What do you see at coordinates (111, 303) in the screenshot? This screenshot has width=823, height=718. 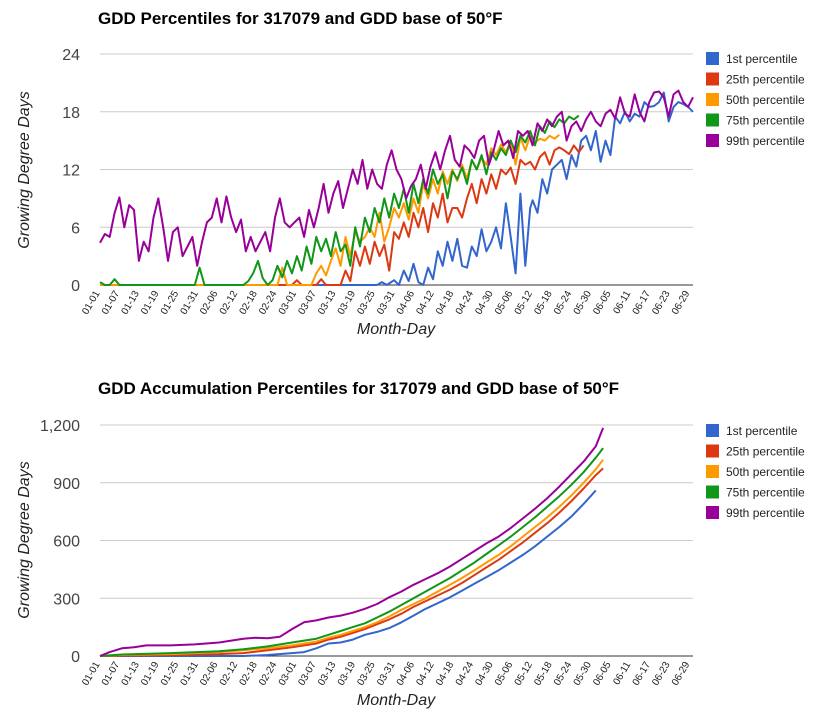 I see `x-tick-label: 01-07` at bounding box center [111, 303].